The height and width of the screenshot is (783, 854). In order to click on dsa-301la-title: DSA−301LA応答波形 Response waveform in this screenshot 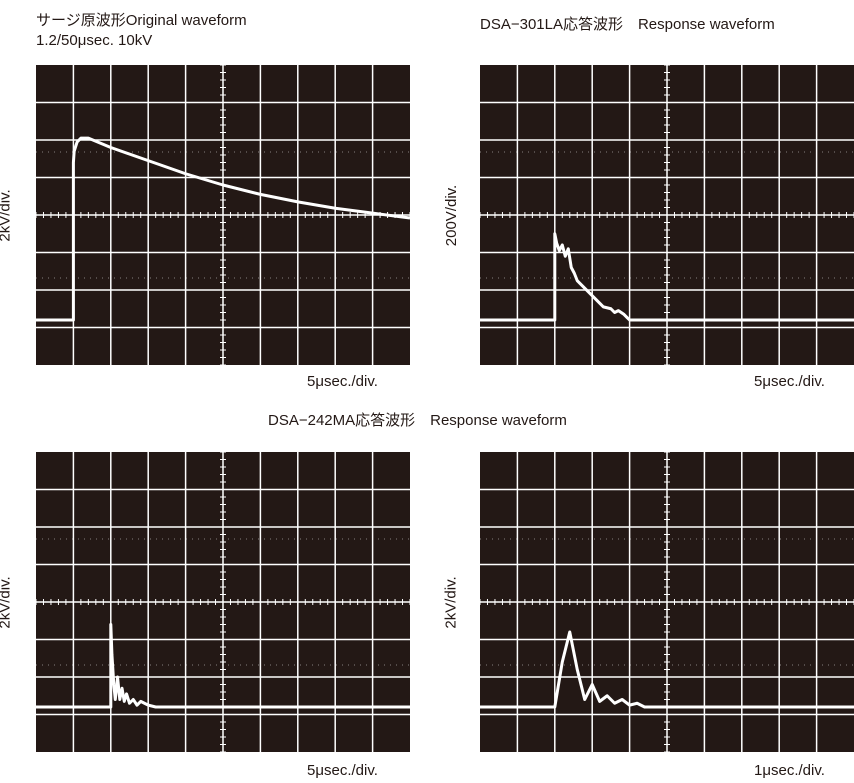, I will do `click(627, 24)`.